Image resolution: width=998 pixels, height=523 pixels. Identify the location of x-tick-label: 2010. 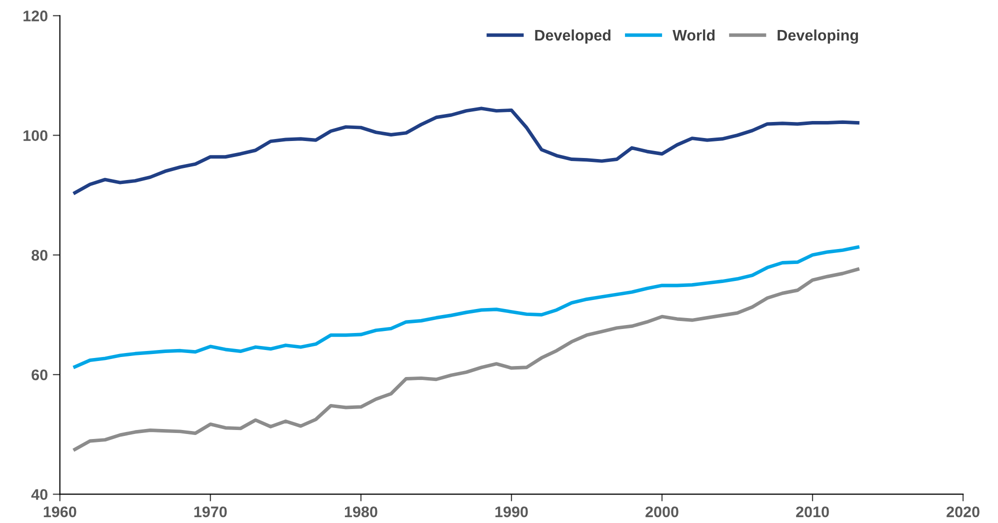
(812, 512).